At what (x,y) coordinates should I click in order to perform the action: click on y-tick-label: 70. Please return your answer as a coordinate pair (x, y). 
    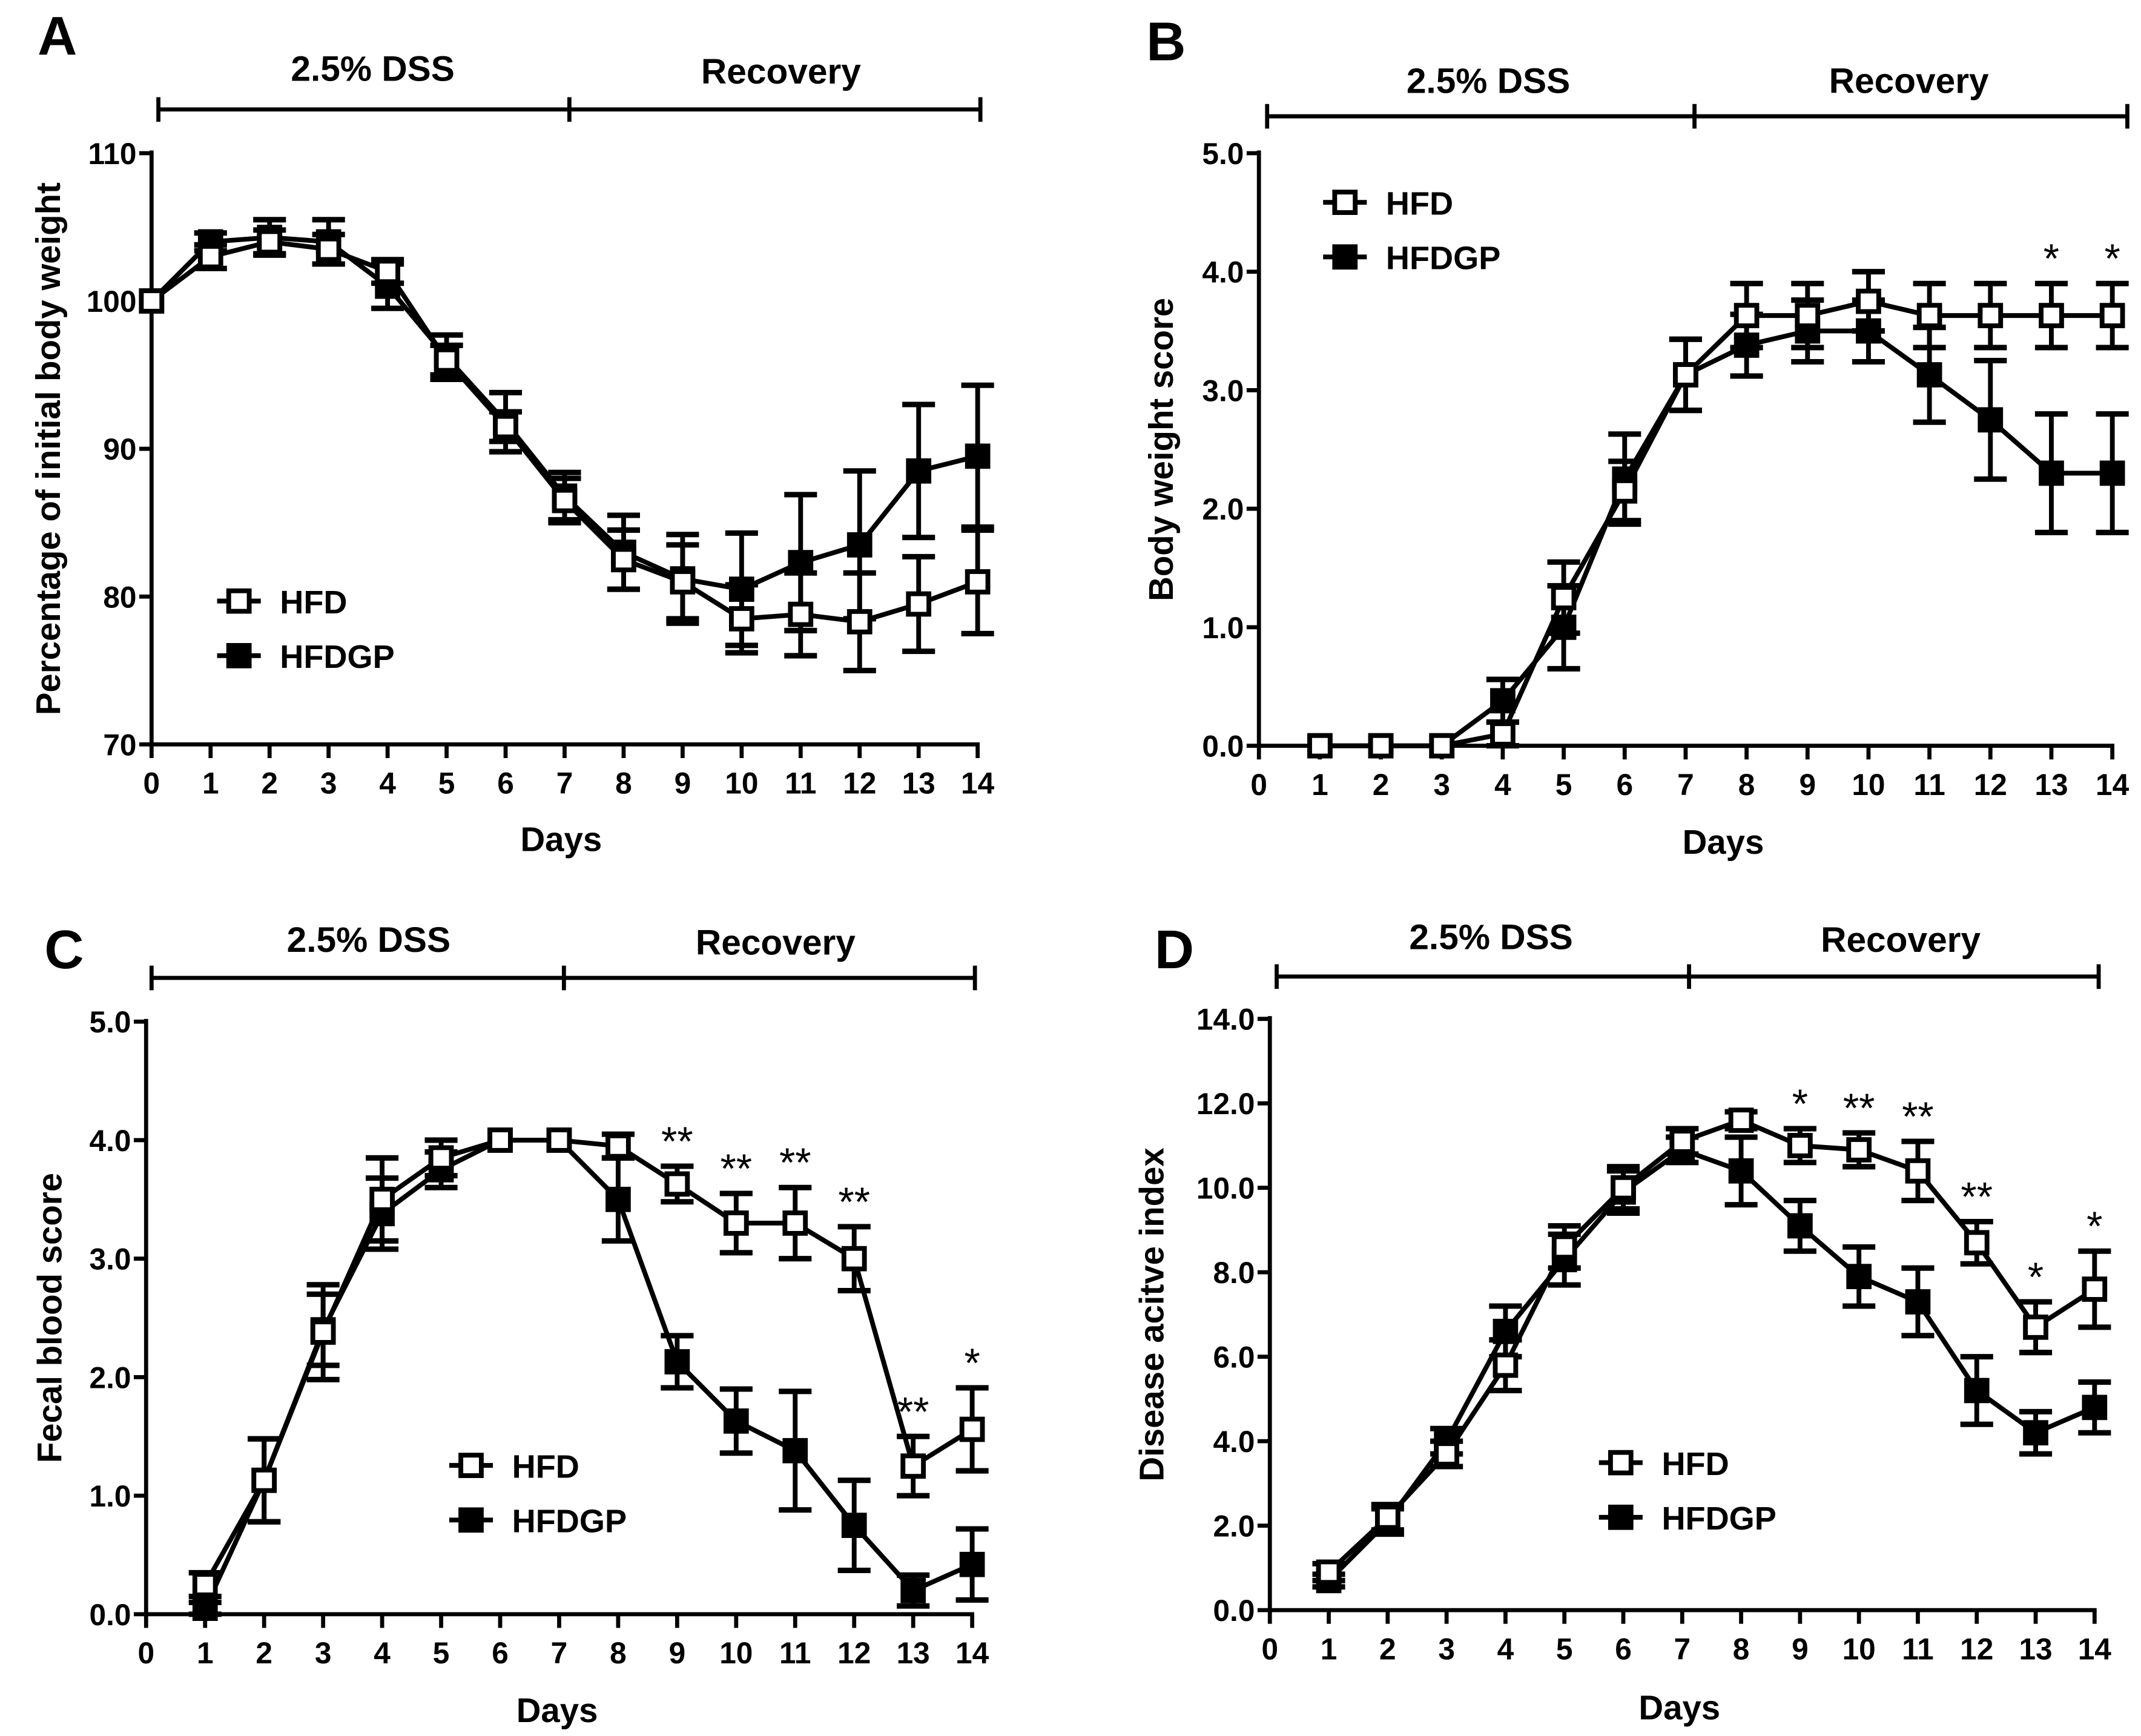
    Looking at the image, I should click on (119, 745).